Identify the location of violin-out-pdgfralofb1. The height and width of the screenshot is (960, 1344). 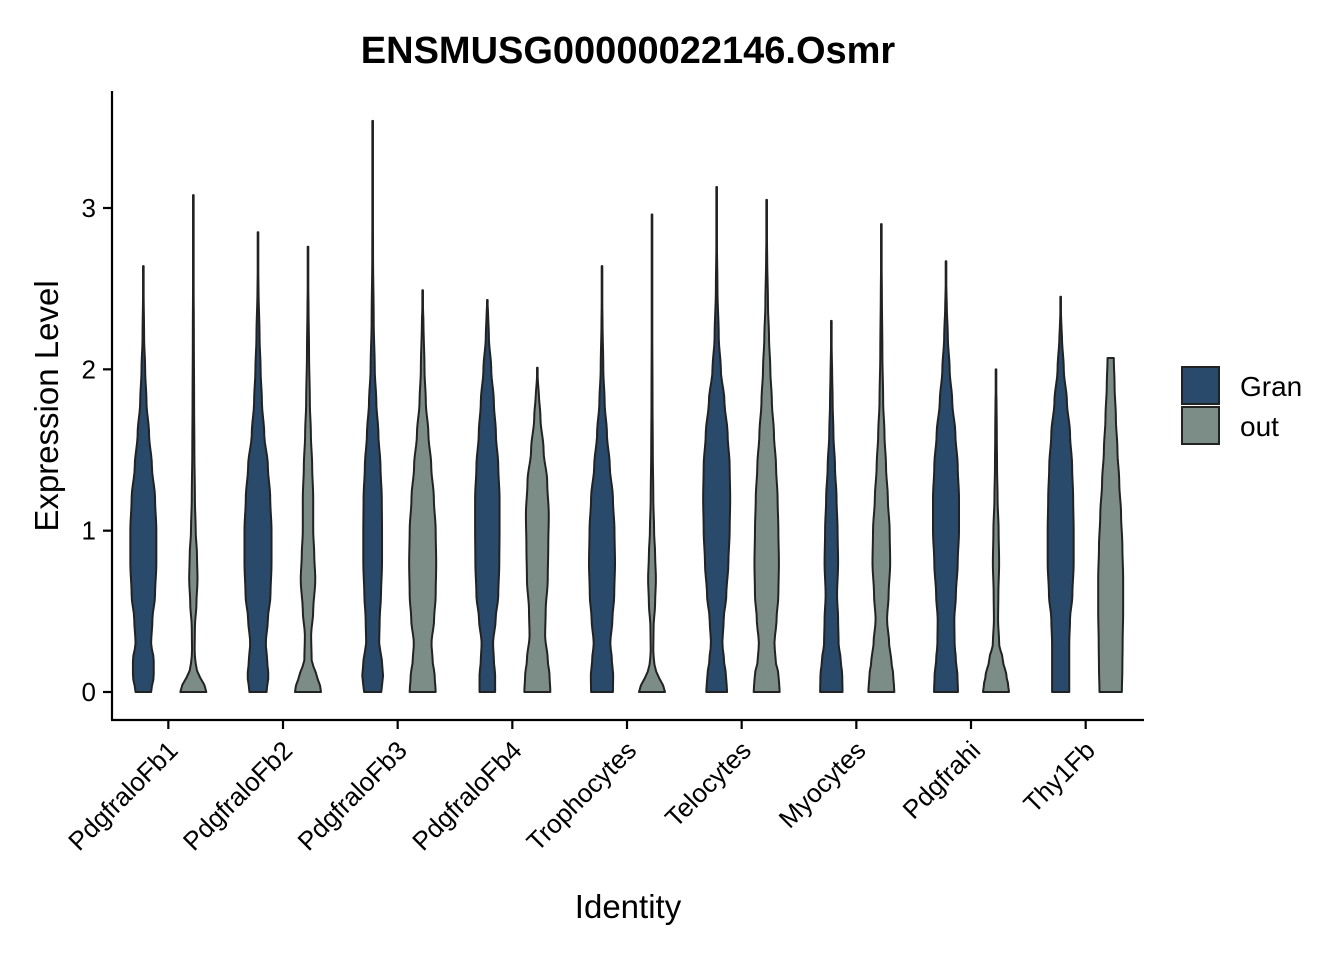
(193, 443).